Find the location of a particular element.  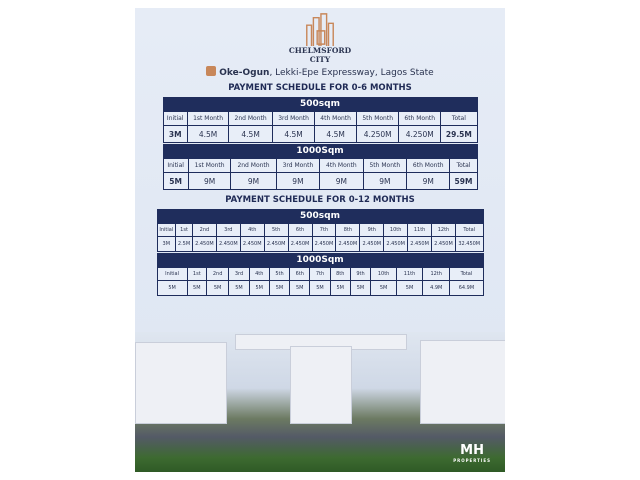

column-header: 3rd Month is located at coordinates (298, 165).